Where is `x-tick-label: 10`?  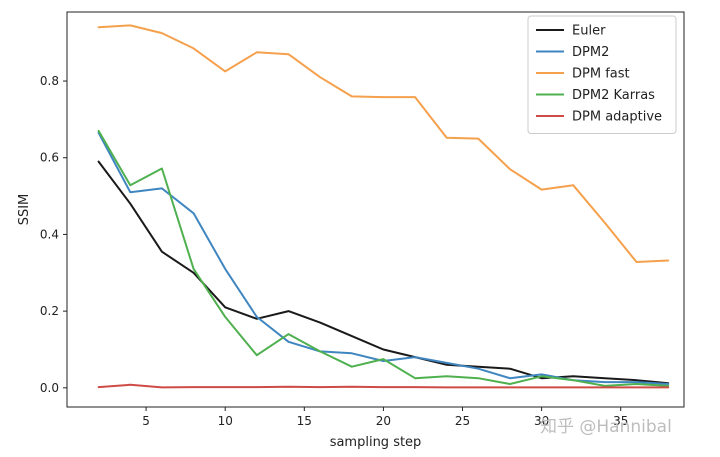 x-tick-label: 10 is located at coordinates (225, 421).